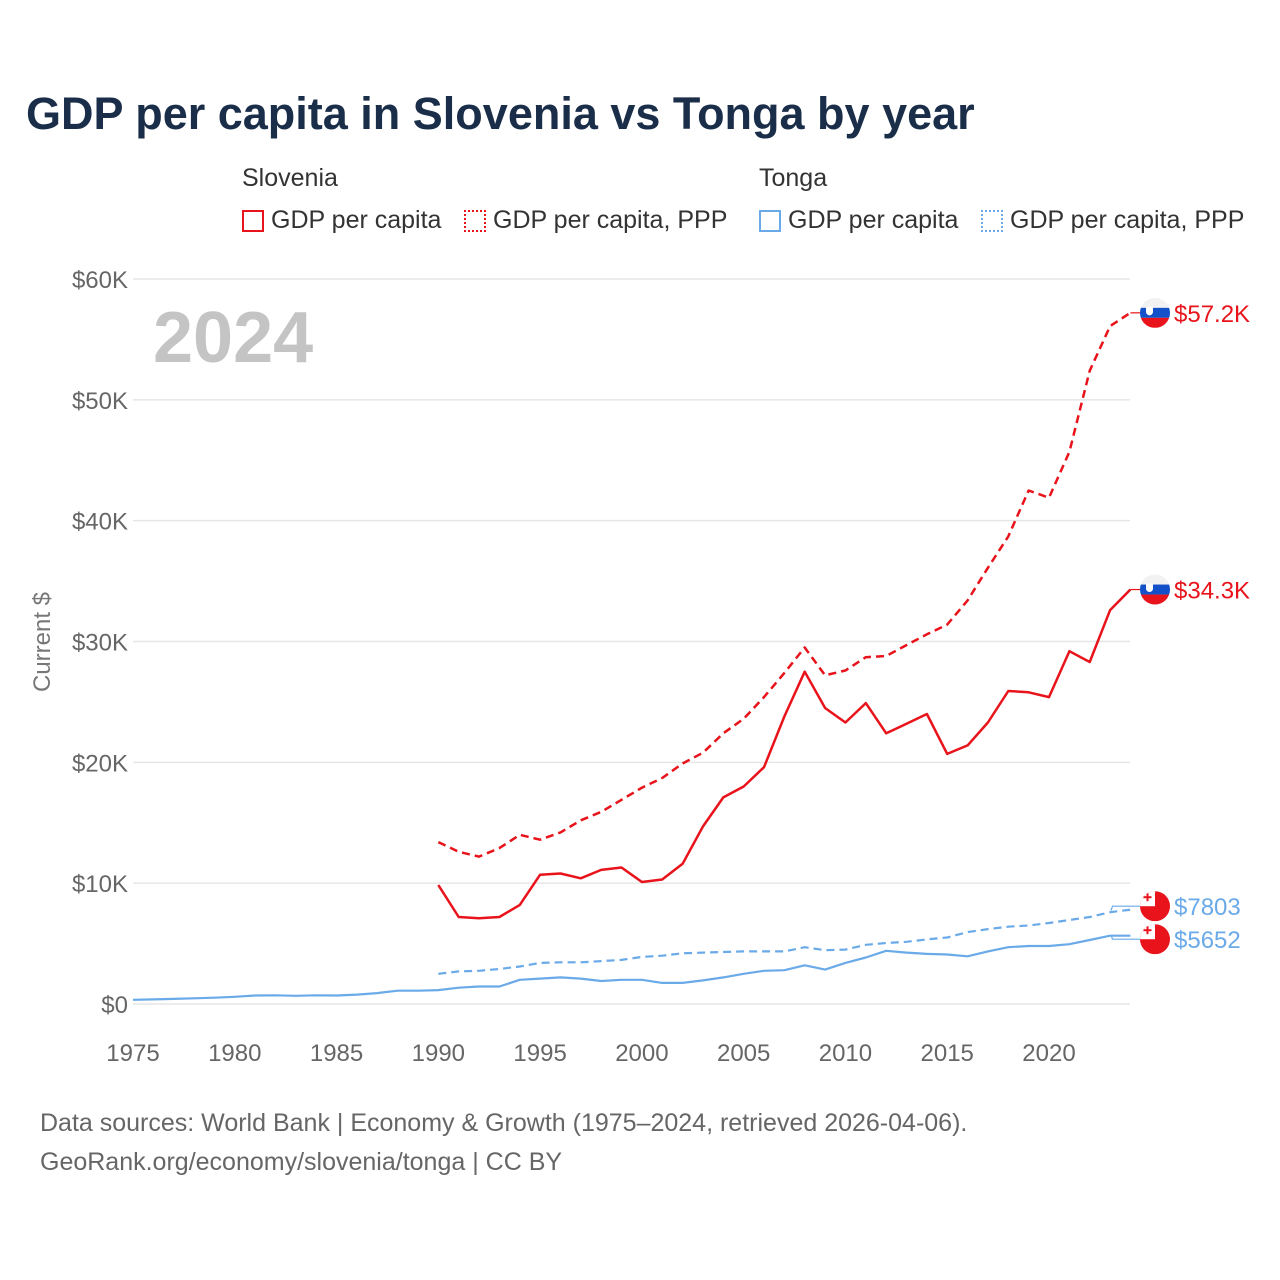  I want to click on end-label-group: $7803, so click(1175, 906).